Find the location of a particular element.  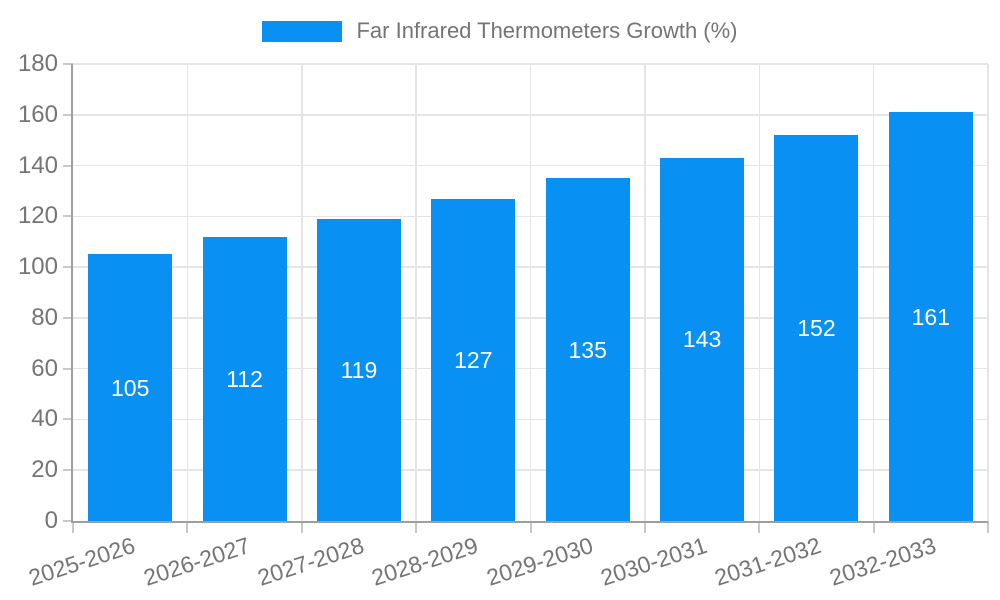

legend-swatch is located at coordinates (302, 31).